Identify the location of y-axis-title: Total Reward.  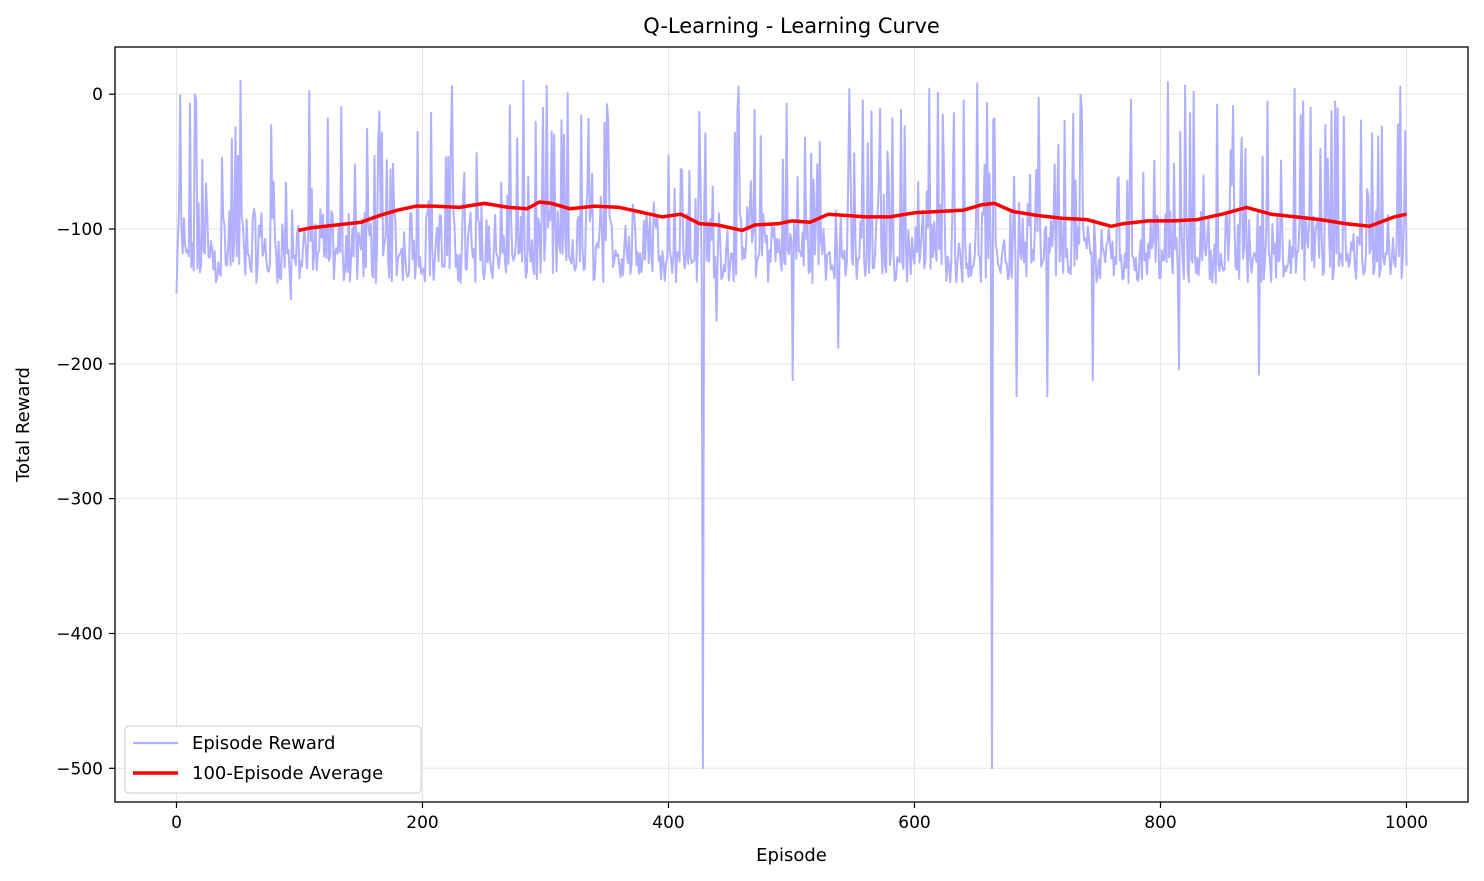
(23, 425).